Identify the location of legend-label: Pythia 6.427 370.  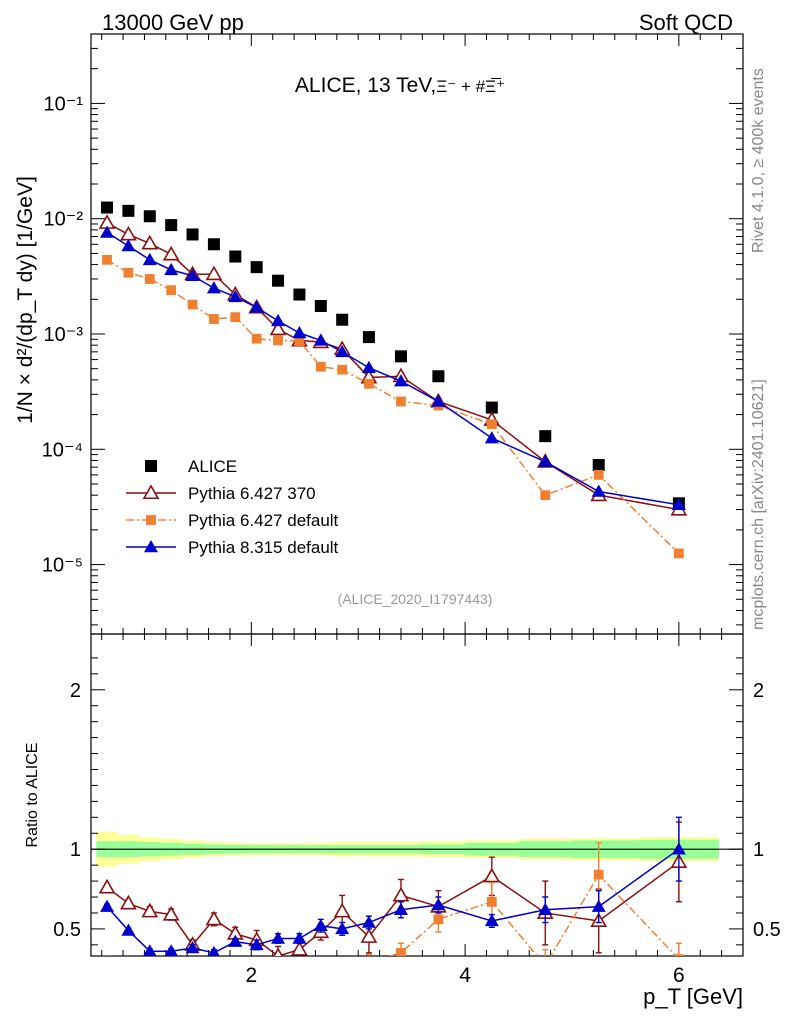
(252, 493).